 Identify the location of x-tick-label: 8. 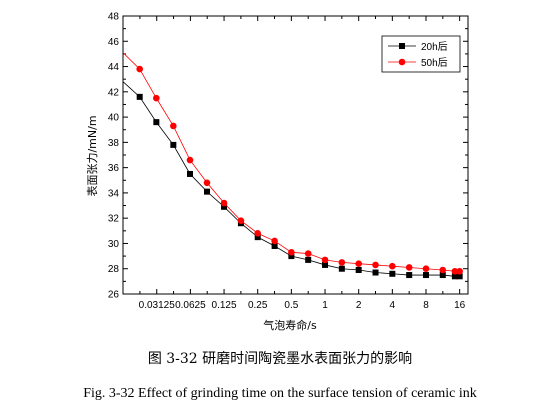
(426, 305).